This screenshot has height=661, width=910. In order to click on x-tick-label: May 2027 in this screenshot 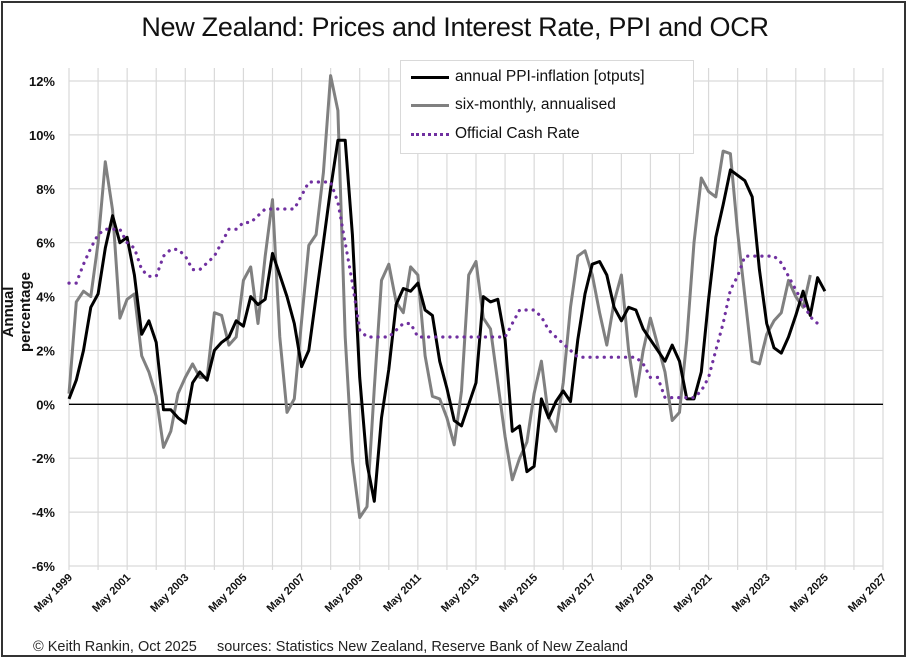, I will do `click(867, 593)`.